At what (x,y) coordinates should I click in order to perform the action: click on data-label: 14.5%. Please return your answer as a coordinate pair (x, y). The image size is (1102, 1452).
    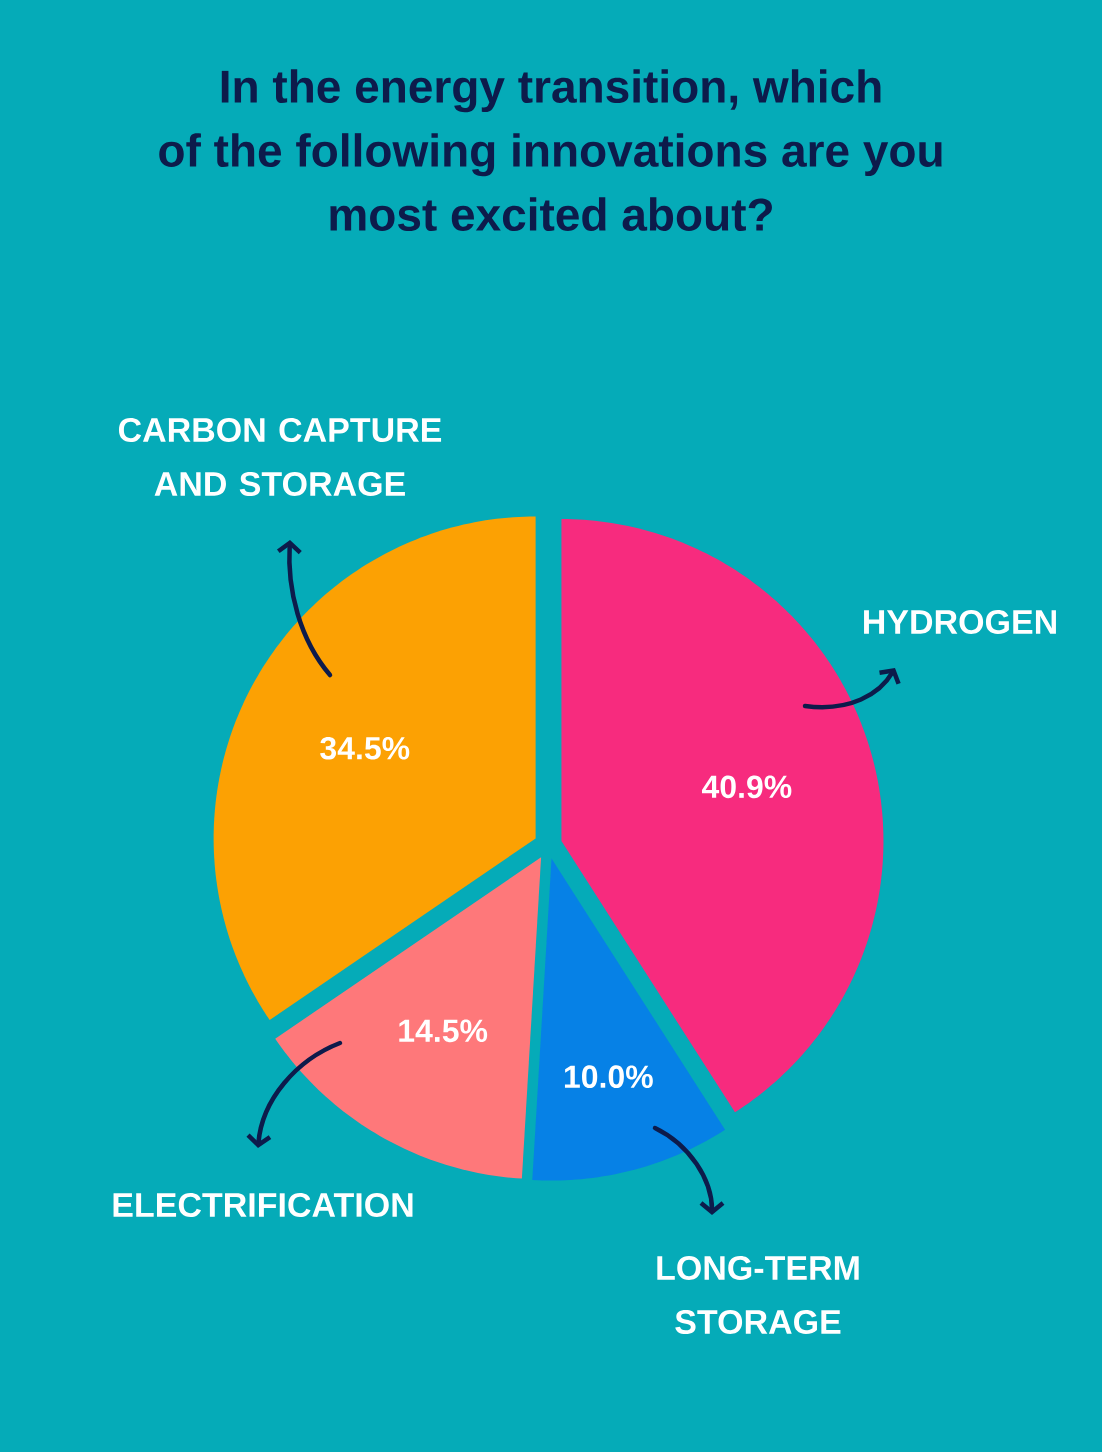
    Looking at the image, I should click on (443, 1031).